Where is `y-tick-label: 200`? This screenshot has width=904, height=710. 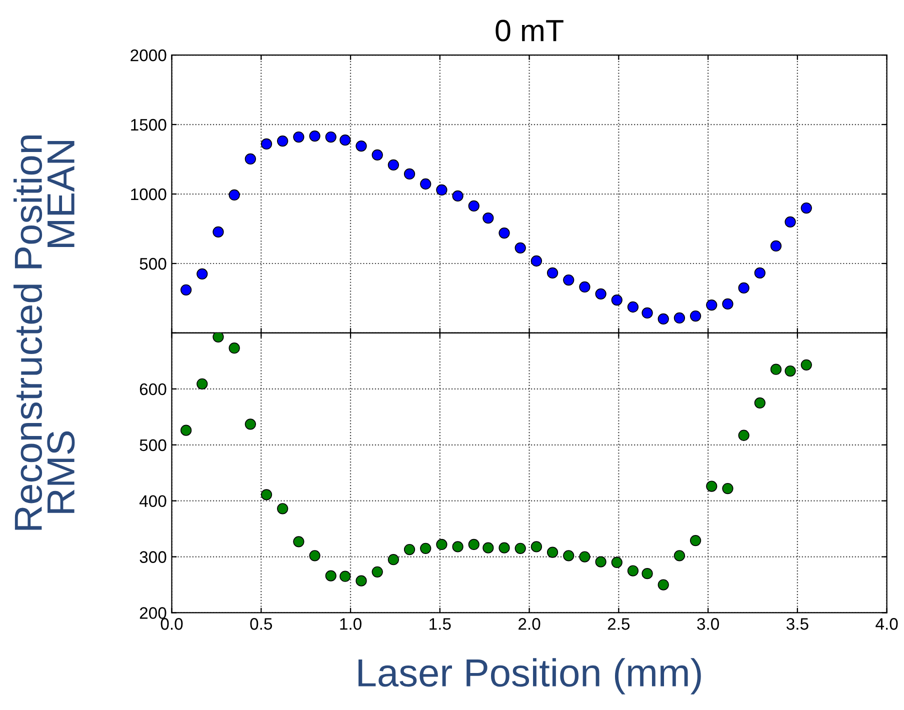 y-tick-label: 200 is located at coordinates (153, 613).